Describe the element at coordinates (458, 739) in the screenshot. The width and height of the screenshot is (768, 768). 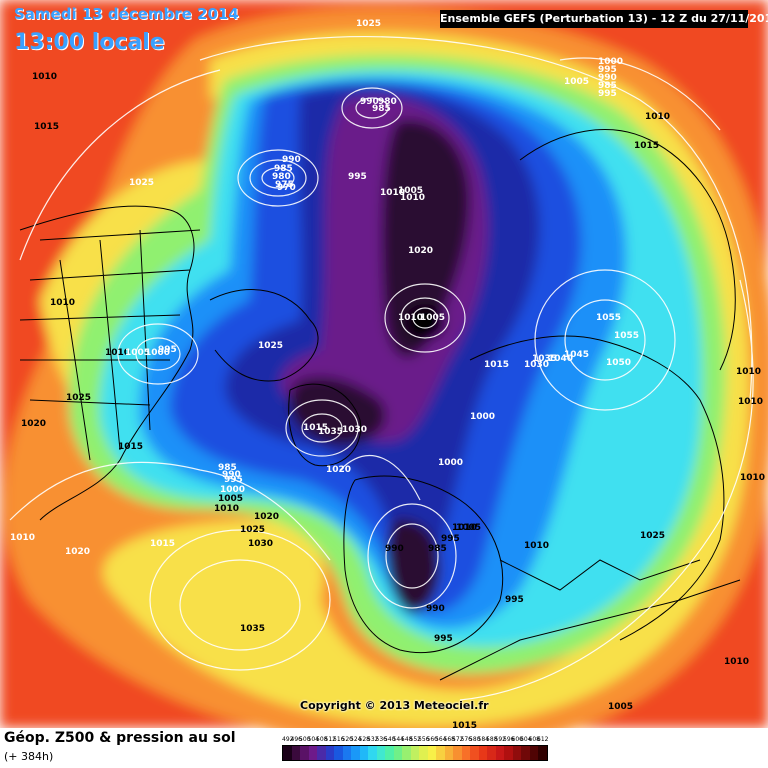
I see `legend-value: 572` at that location.